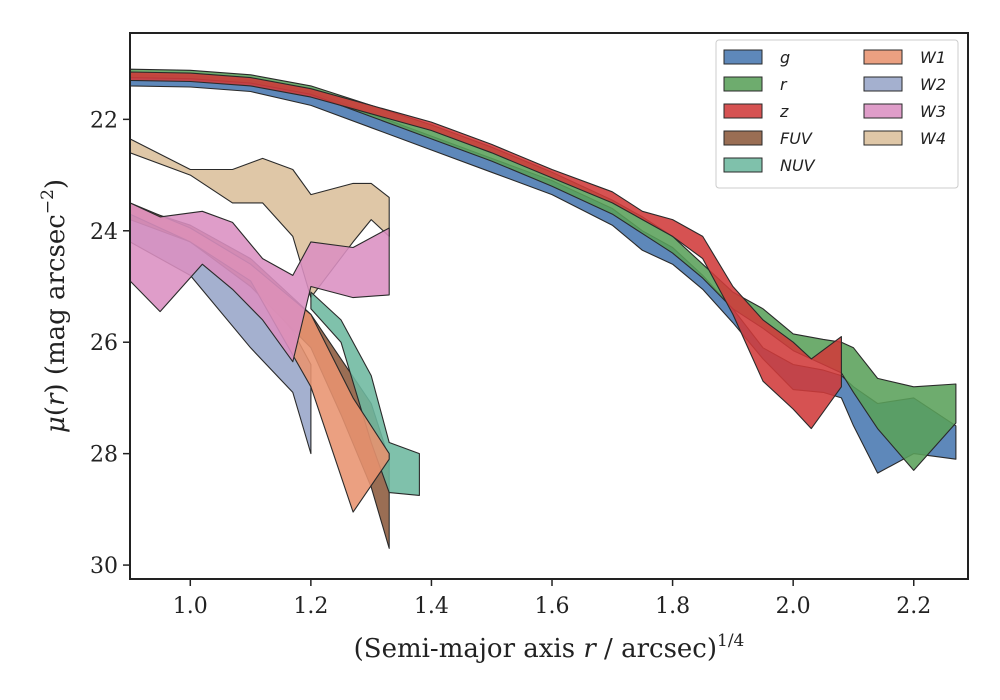 Image resolution: width=1000 pixels, height=700 pixels. Describe the element at coordinates (104, 232) in the screenshot. I see `y-tick-label: 24` at that location.